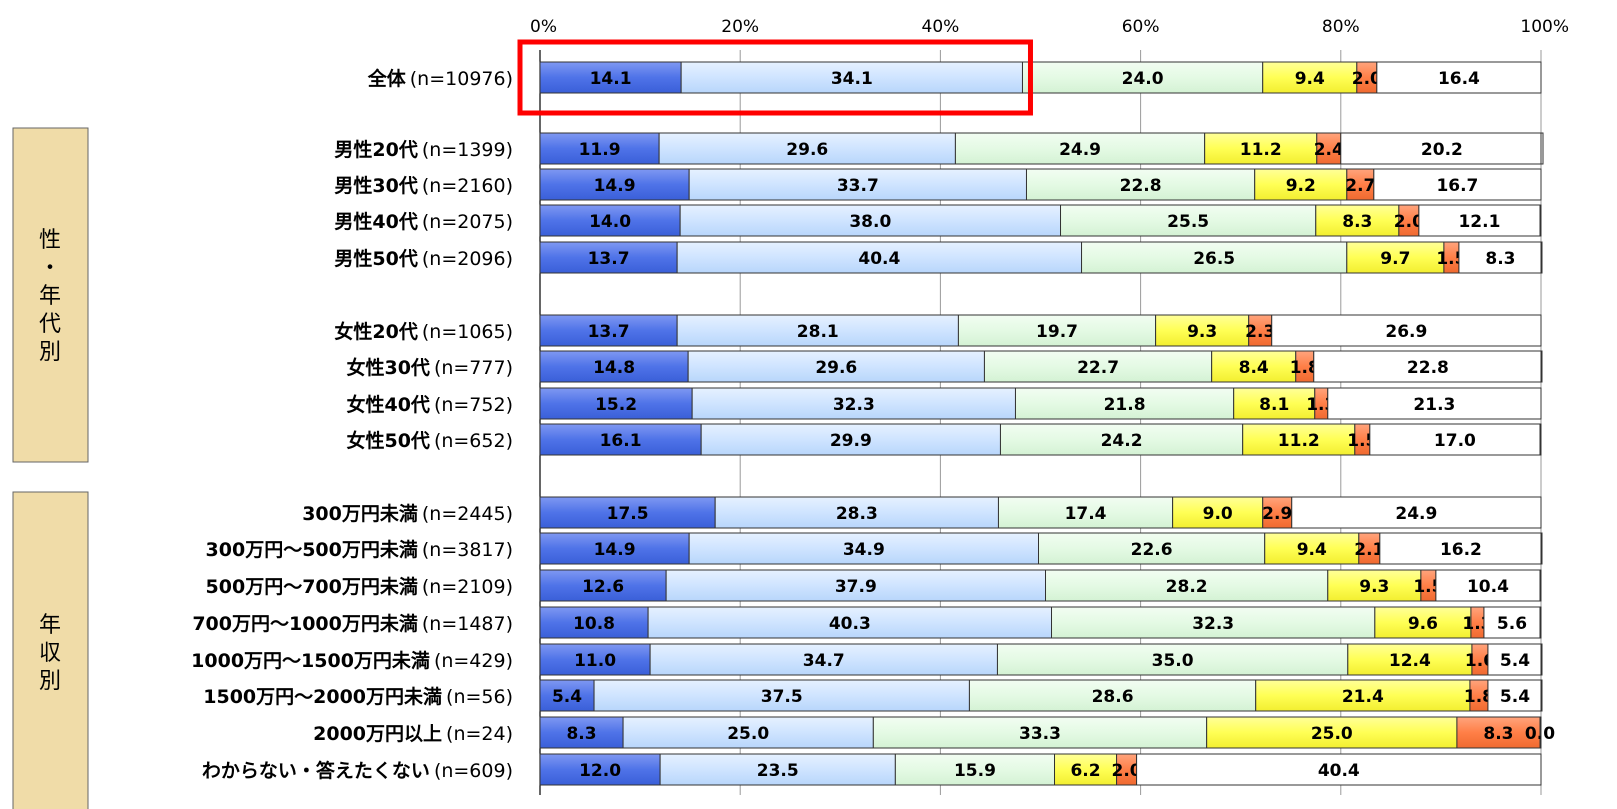 The image size is (1617, 809). Describe the element at coordinates (1434, 405) in the screenshot. I see `bar-data-label: 21.3` at that location.